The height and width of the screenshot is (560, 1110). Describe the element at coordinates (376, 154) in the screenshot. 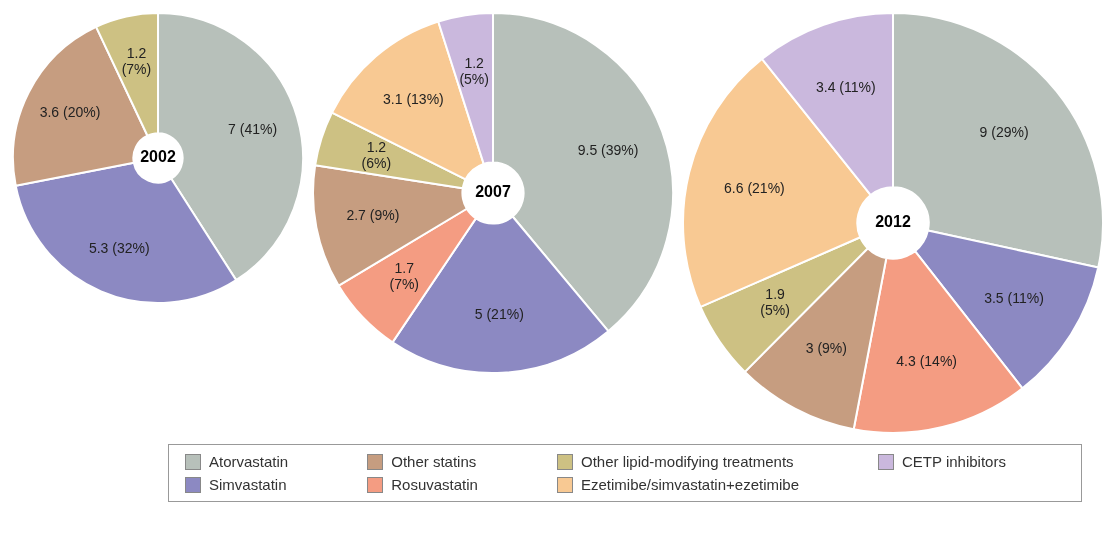

I see `data-label: 1.2 (6%)` at that location.